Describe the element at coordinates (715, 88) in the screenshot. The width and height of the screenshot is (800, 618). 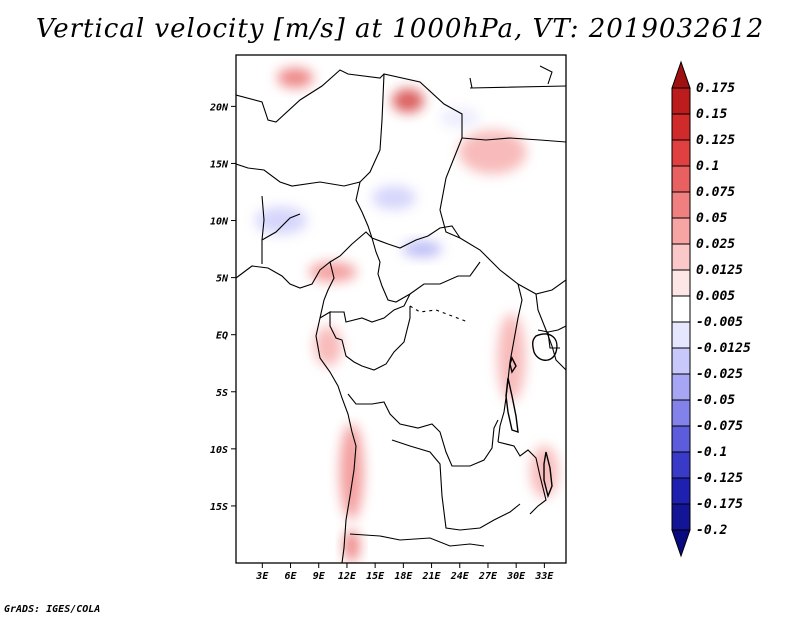
I see `colorbar-label: 0.175` at that location.